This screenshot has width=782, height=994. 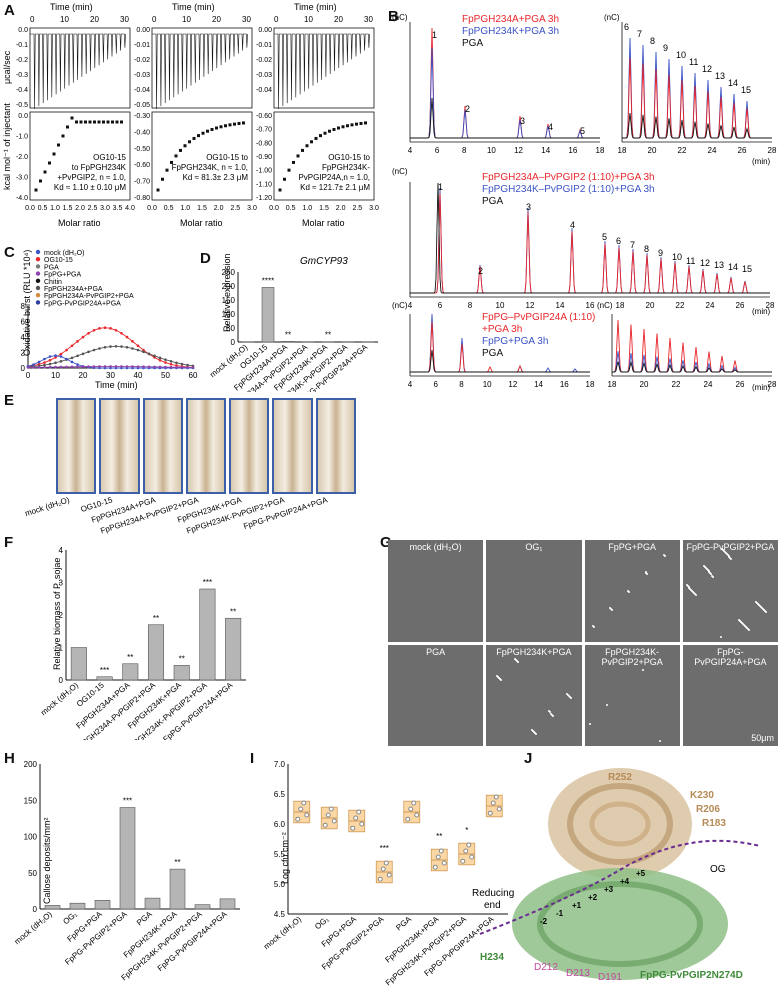 What do you see at coordinates (142, 105) in the screenshot?
I see `itc-ytop-tick: -0.05` at bounding box center [142, 105].